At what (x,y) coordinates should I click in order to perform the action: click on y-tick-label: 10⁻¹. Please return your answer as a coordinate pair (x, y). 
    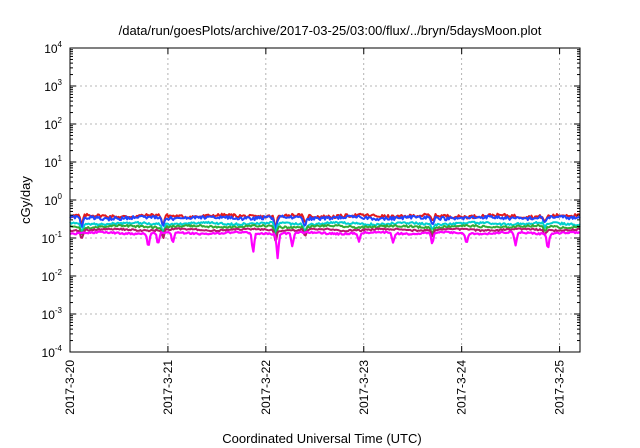
    Looking at the image, I should click on (52, 238).